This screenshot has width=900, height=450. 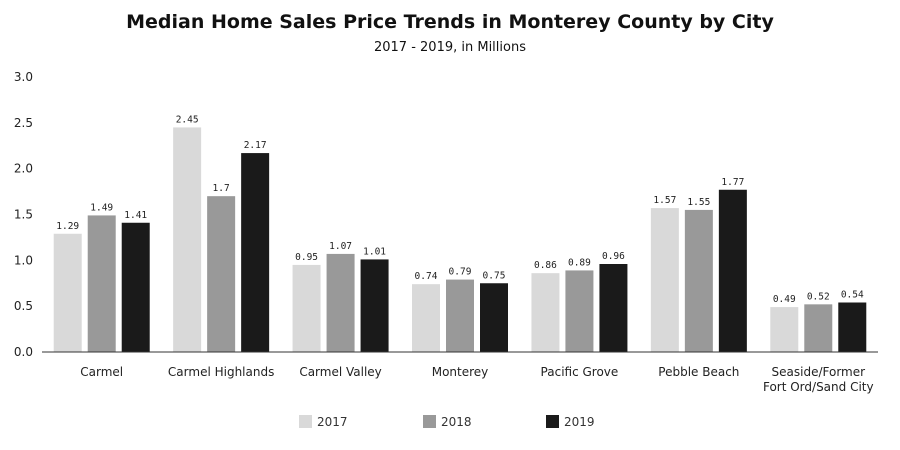 What do you see at coordinates (23, 352) in the screenshot?
I see `y-tick-label: 0.0` at bounding box center [23, 352].